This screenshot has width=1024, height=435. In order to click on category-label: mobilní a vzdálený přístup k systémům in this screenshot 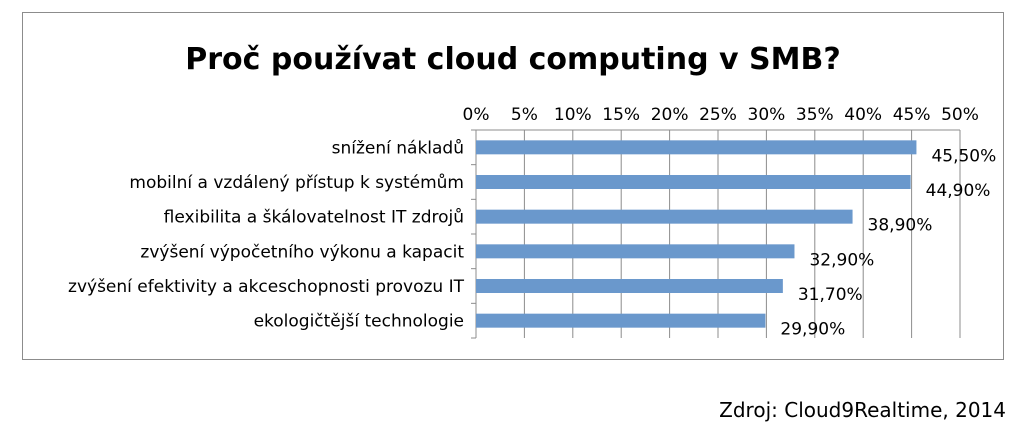, I will do `click(296, 183)`.